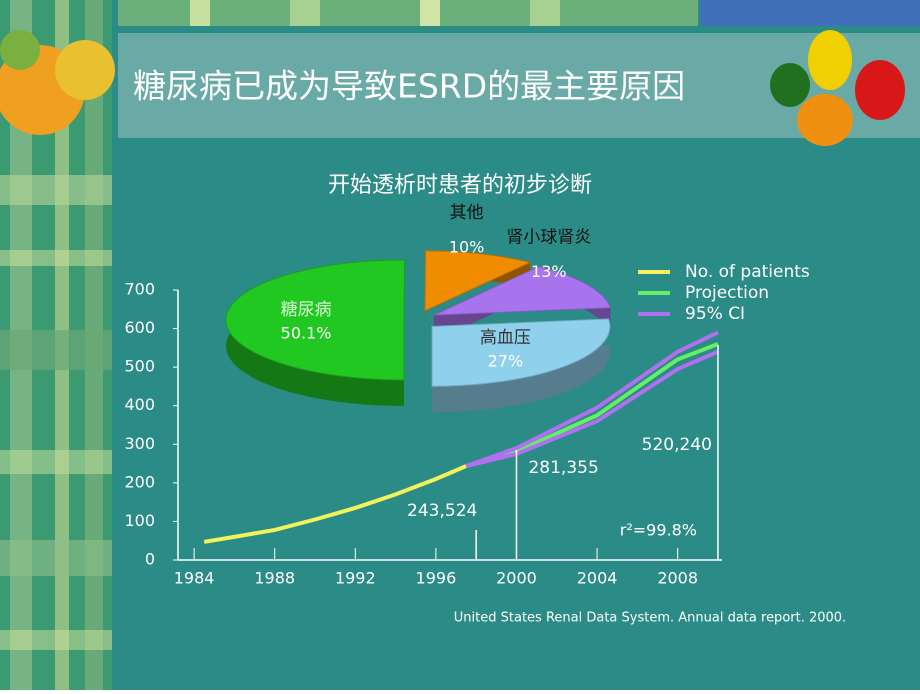 This screenshot has width=920, height=694. What do you see at coordinates (506, 361) in the screenshot?
I see `pie-value-label: 27%` at bounding box center [506, 361].